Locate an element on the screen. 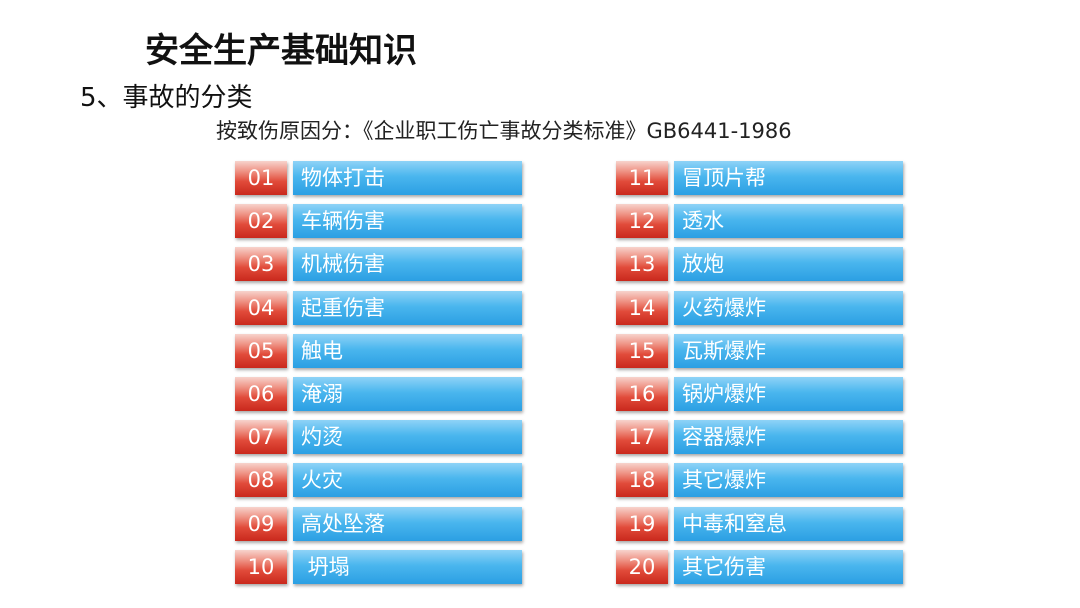 This screenshot has width=1080, height=608. category-number: 01 is located at coordinates (261, 178).